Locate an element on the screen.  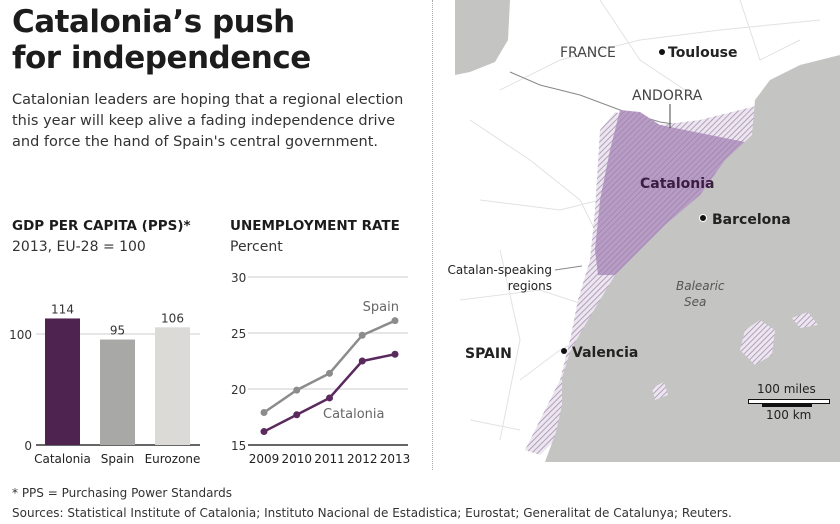
x-tick-label: 2010 is located at coordinates (296, 459).